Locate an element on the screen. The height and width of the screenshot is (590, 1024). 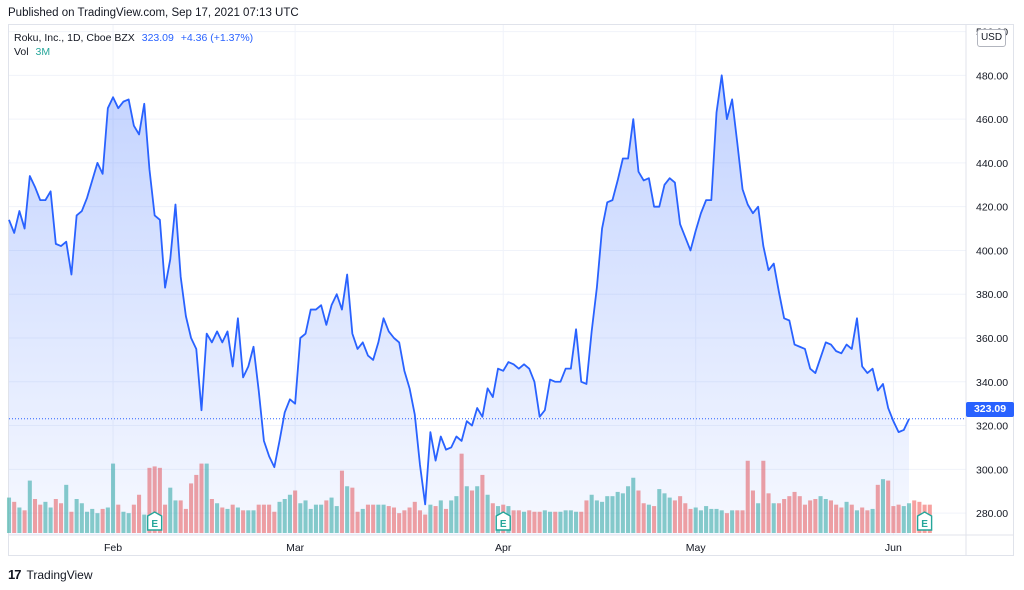
tradingview-logo-icon: 17 is located at coordinates (15, 574).